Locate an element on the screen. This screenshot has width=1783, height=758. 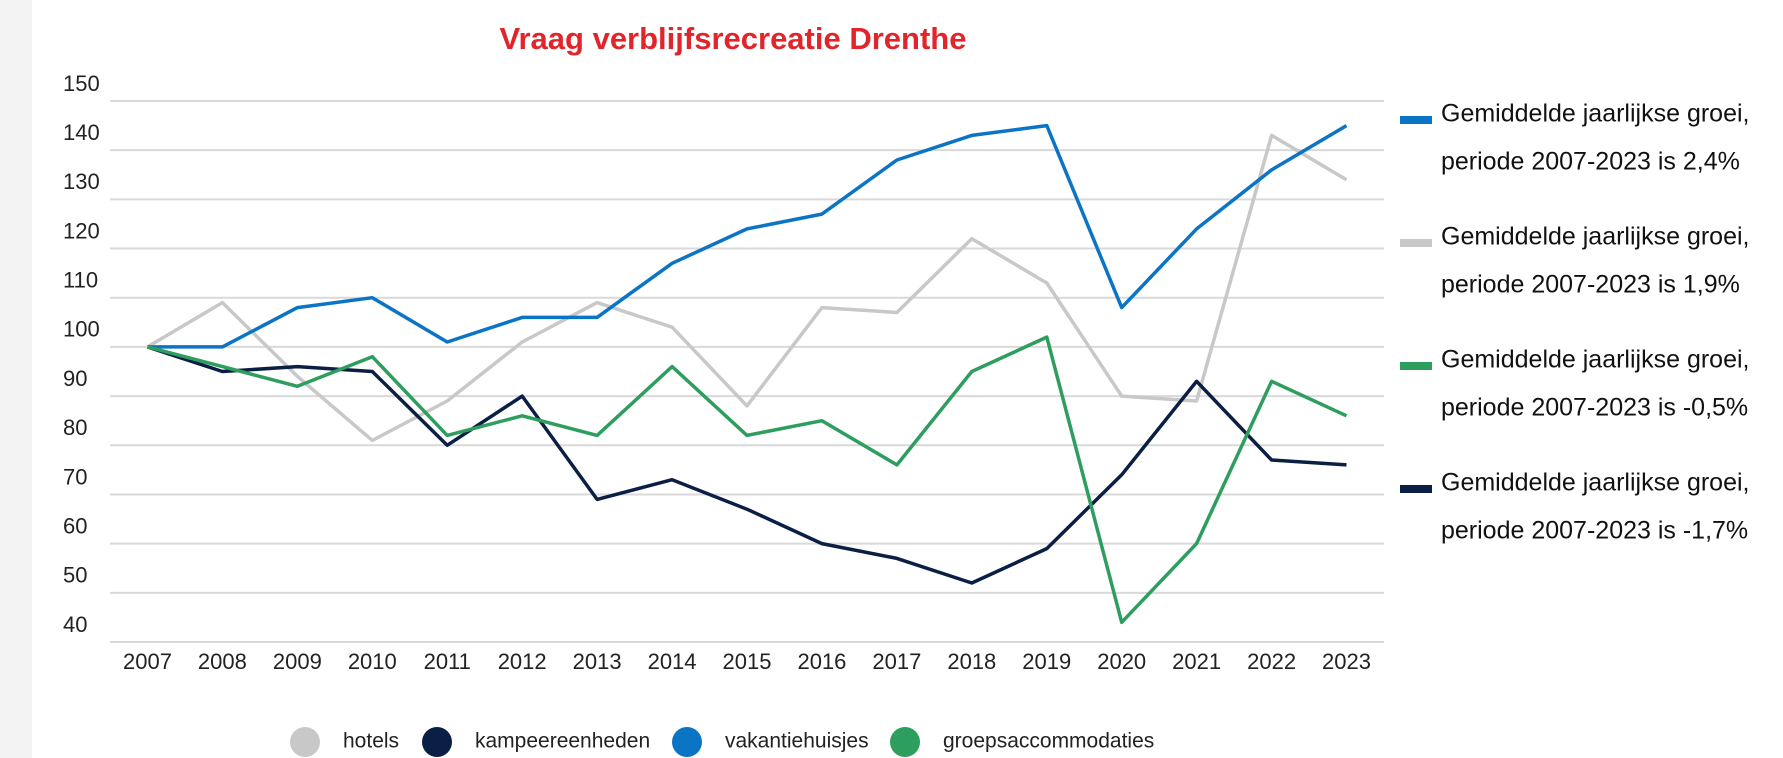
y-tick-label: 80 is located at coordinates (75, 427).